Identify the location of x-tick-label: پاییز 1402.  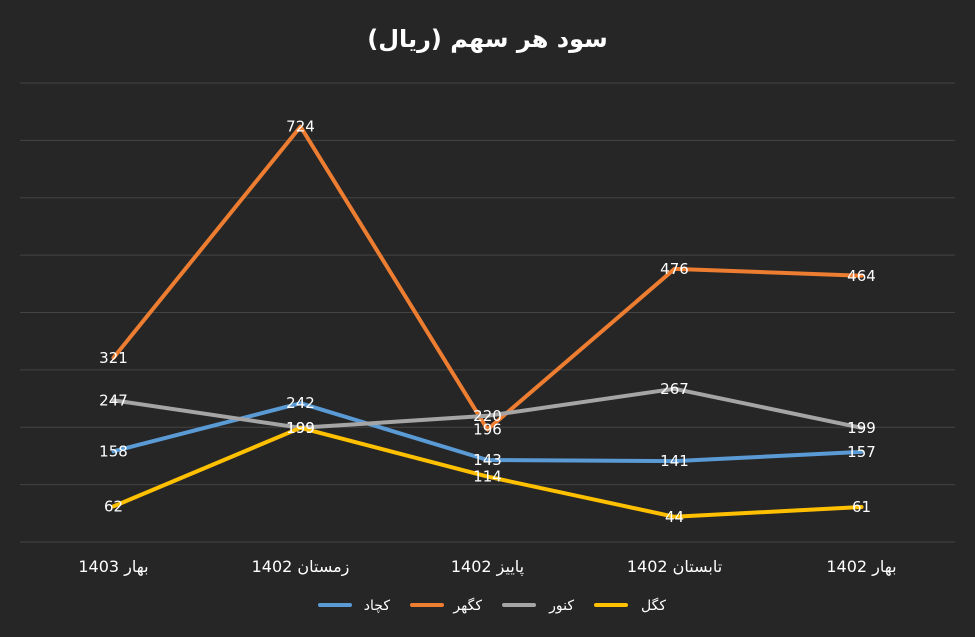
(487, 567).